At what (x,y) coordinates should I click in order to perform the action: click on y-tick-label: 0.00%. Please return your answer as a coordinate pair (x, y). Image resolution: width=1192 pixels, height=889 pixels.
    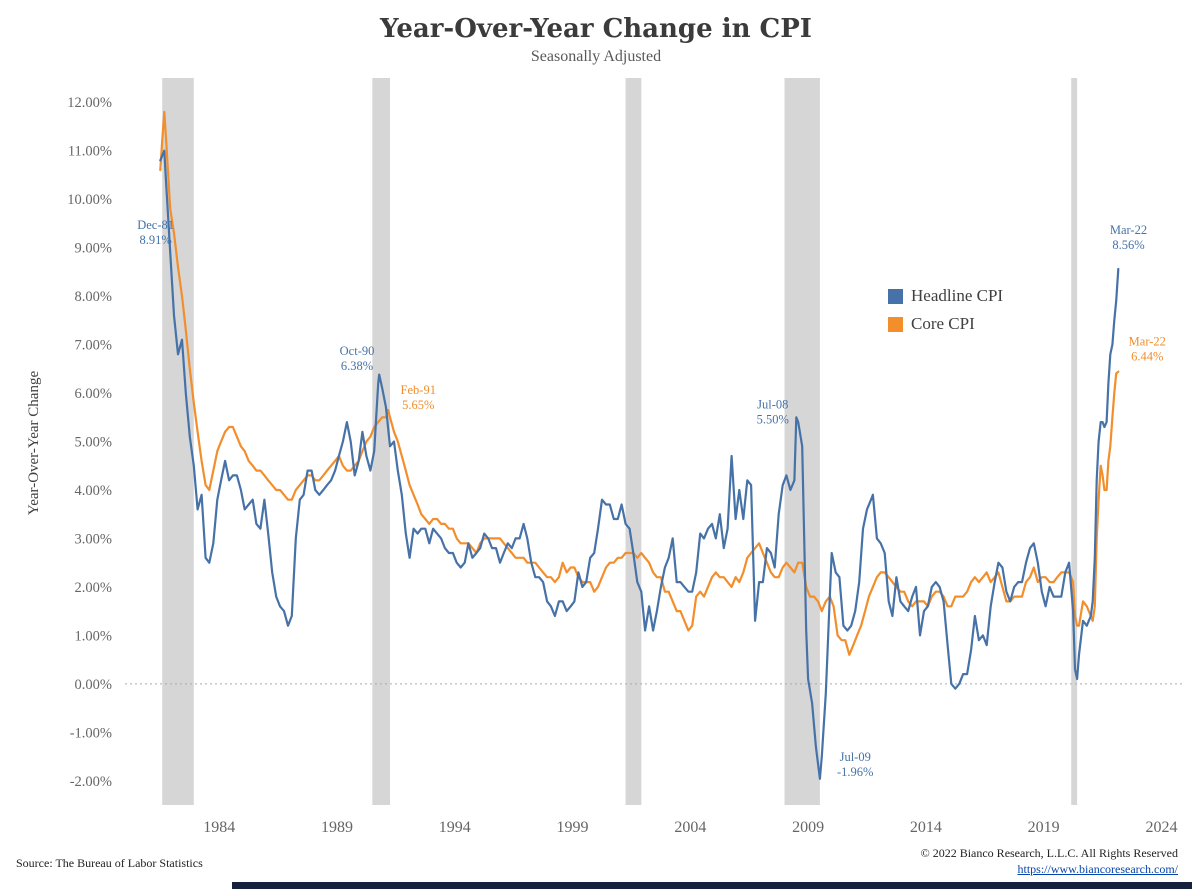
    Looking at the image, I should click on (93, 685).